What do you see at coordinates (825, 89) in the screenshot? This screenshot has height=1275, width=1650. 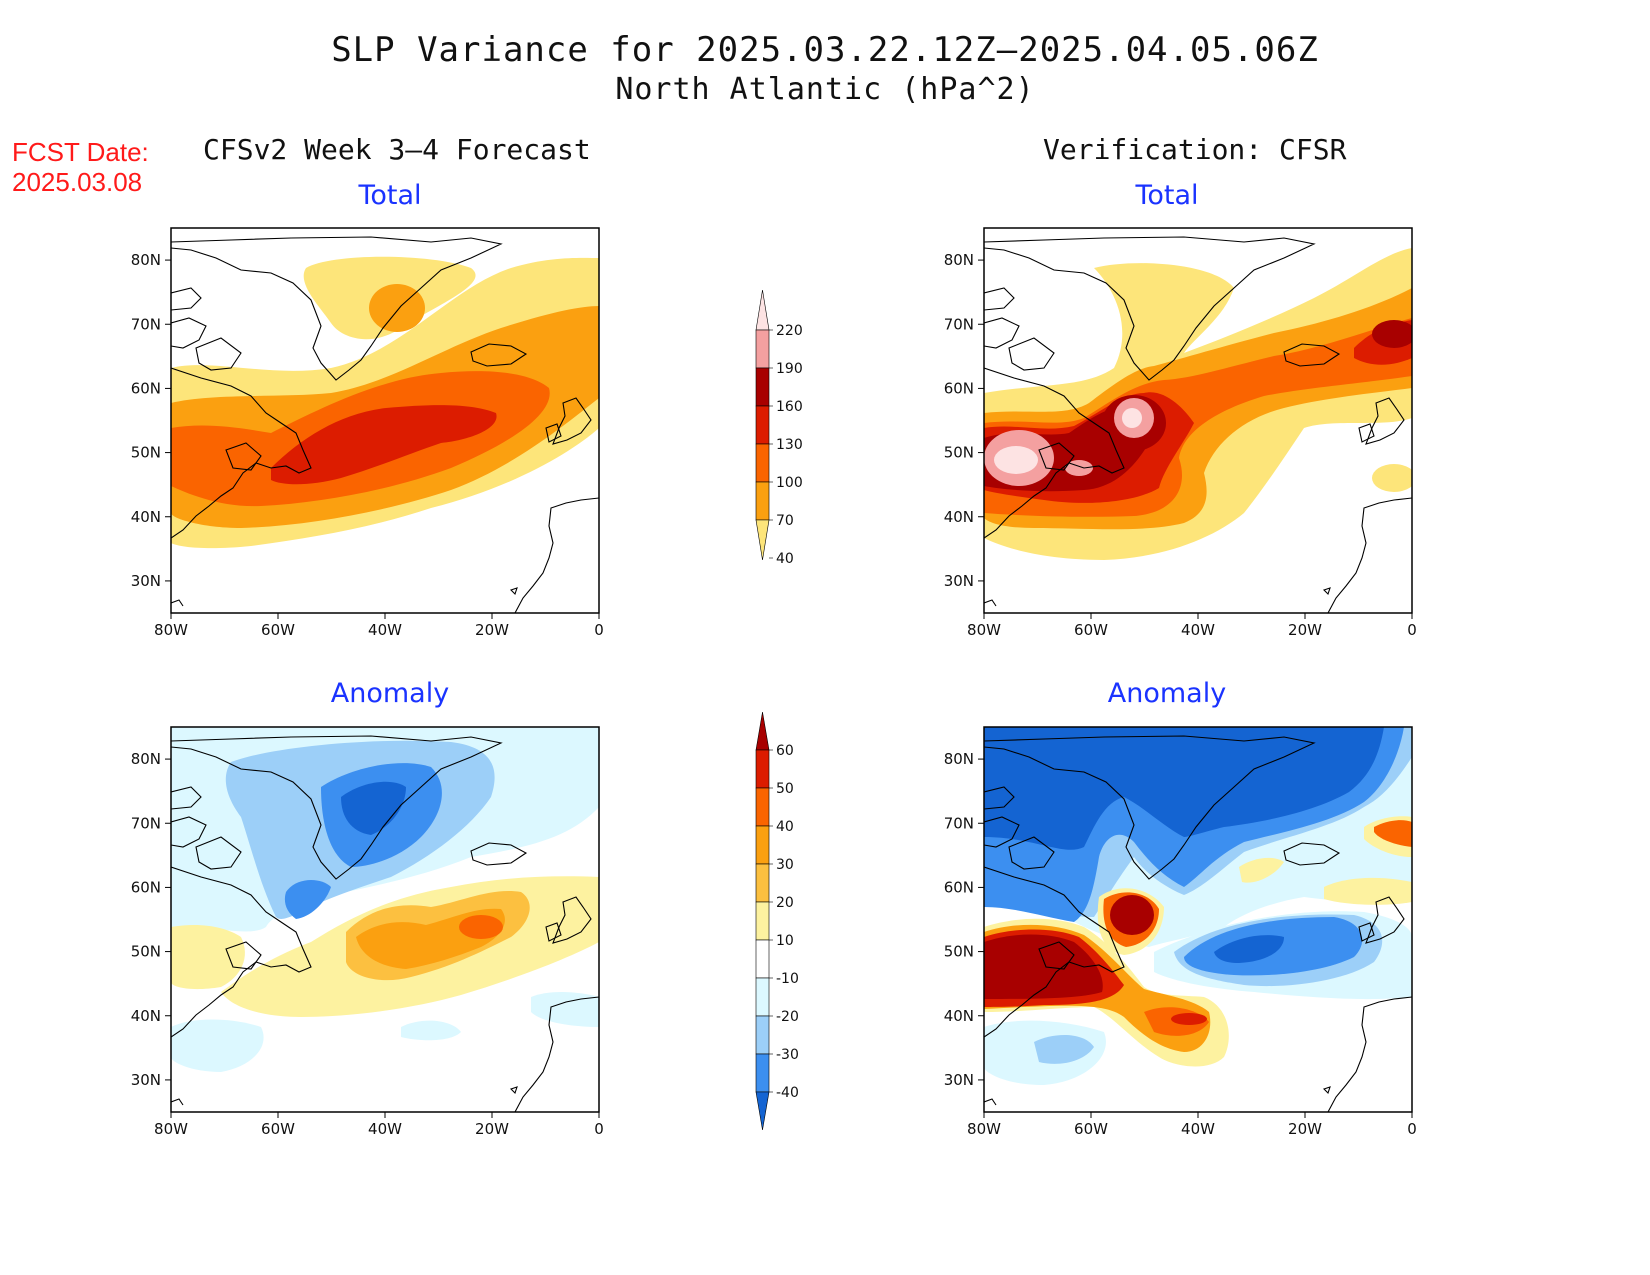 I see `main-subtitle: North Atlantic (hPa^2)` at bounding box center [825, 89].